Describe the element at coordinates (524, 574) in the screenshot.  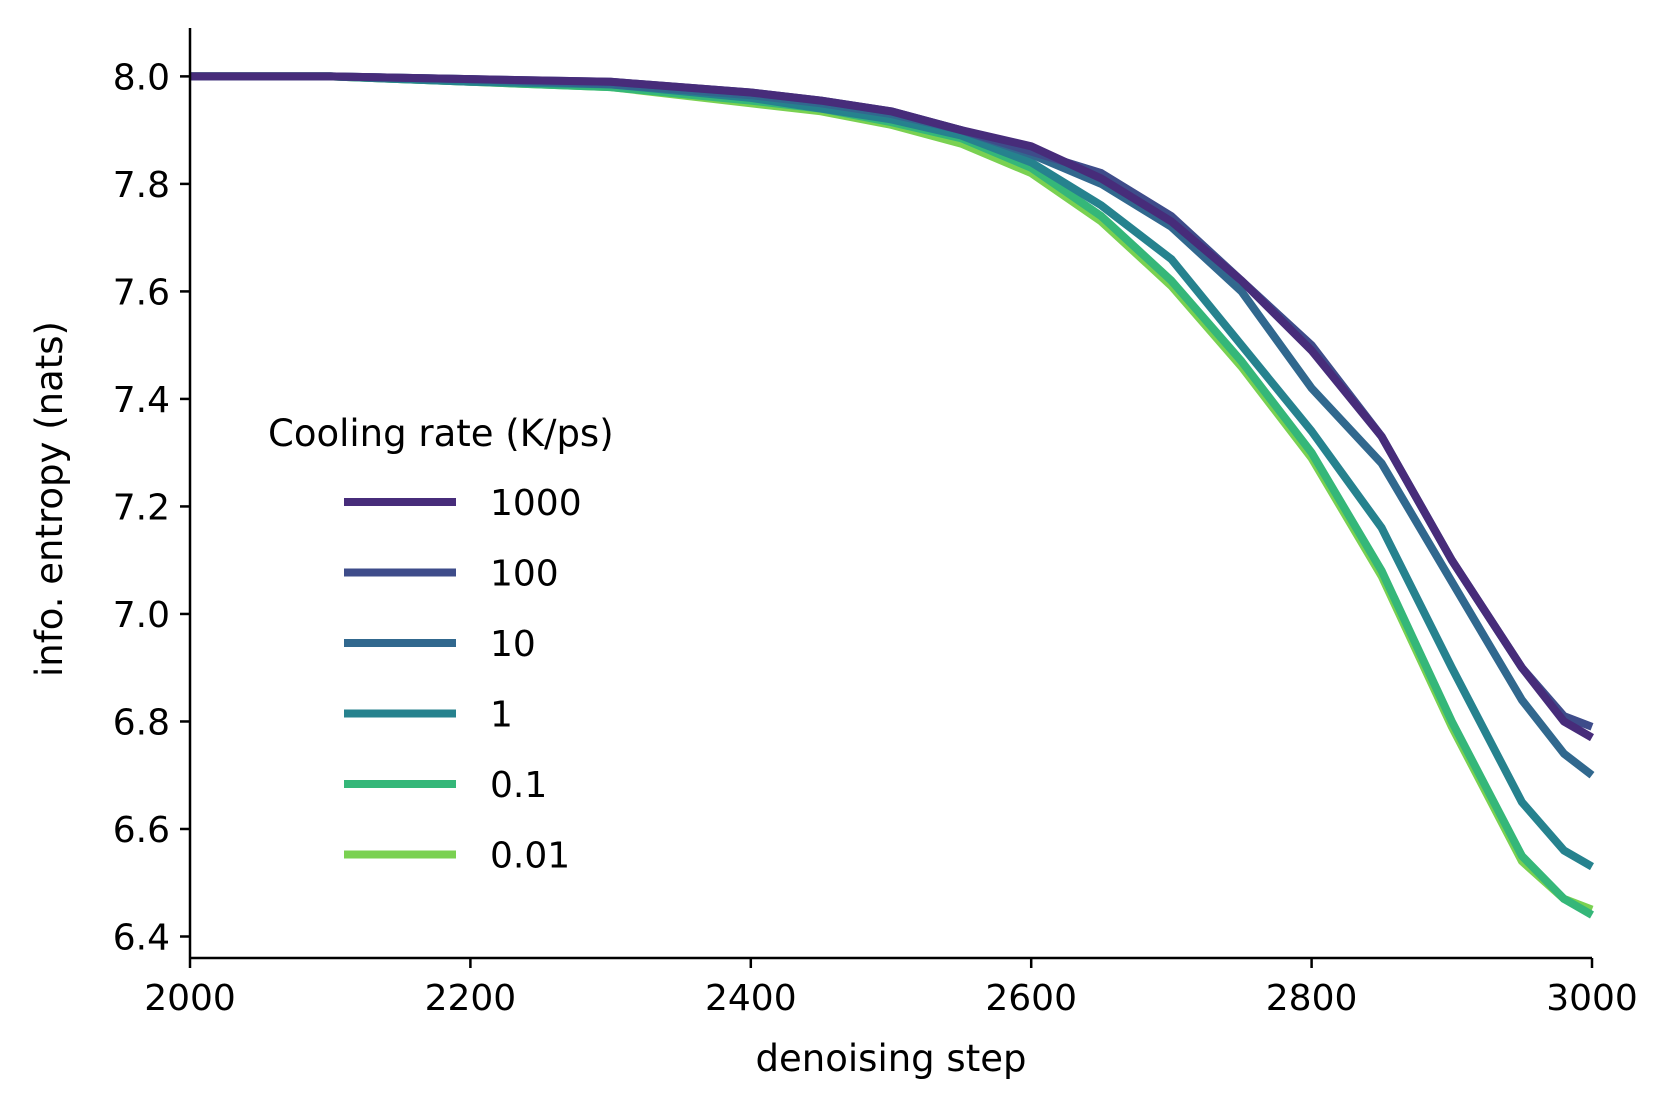
I see `legend-label-100: 100` at that location.